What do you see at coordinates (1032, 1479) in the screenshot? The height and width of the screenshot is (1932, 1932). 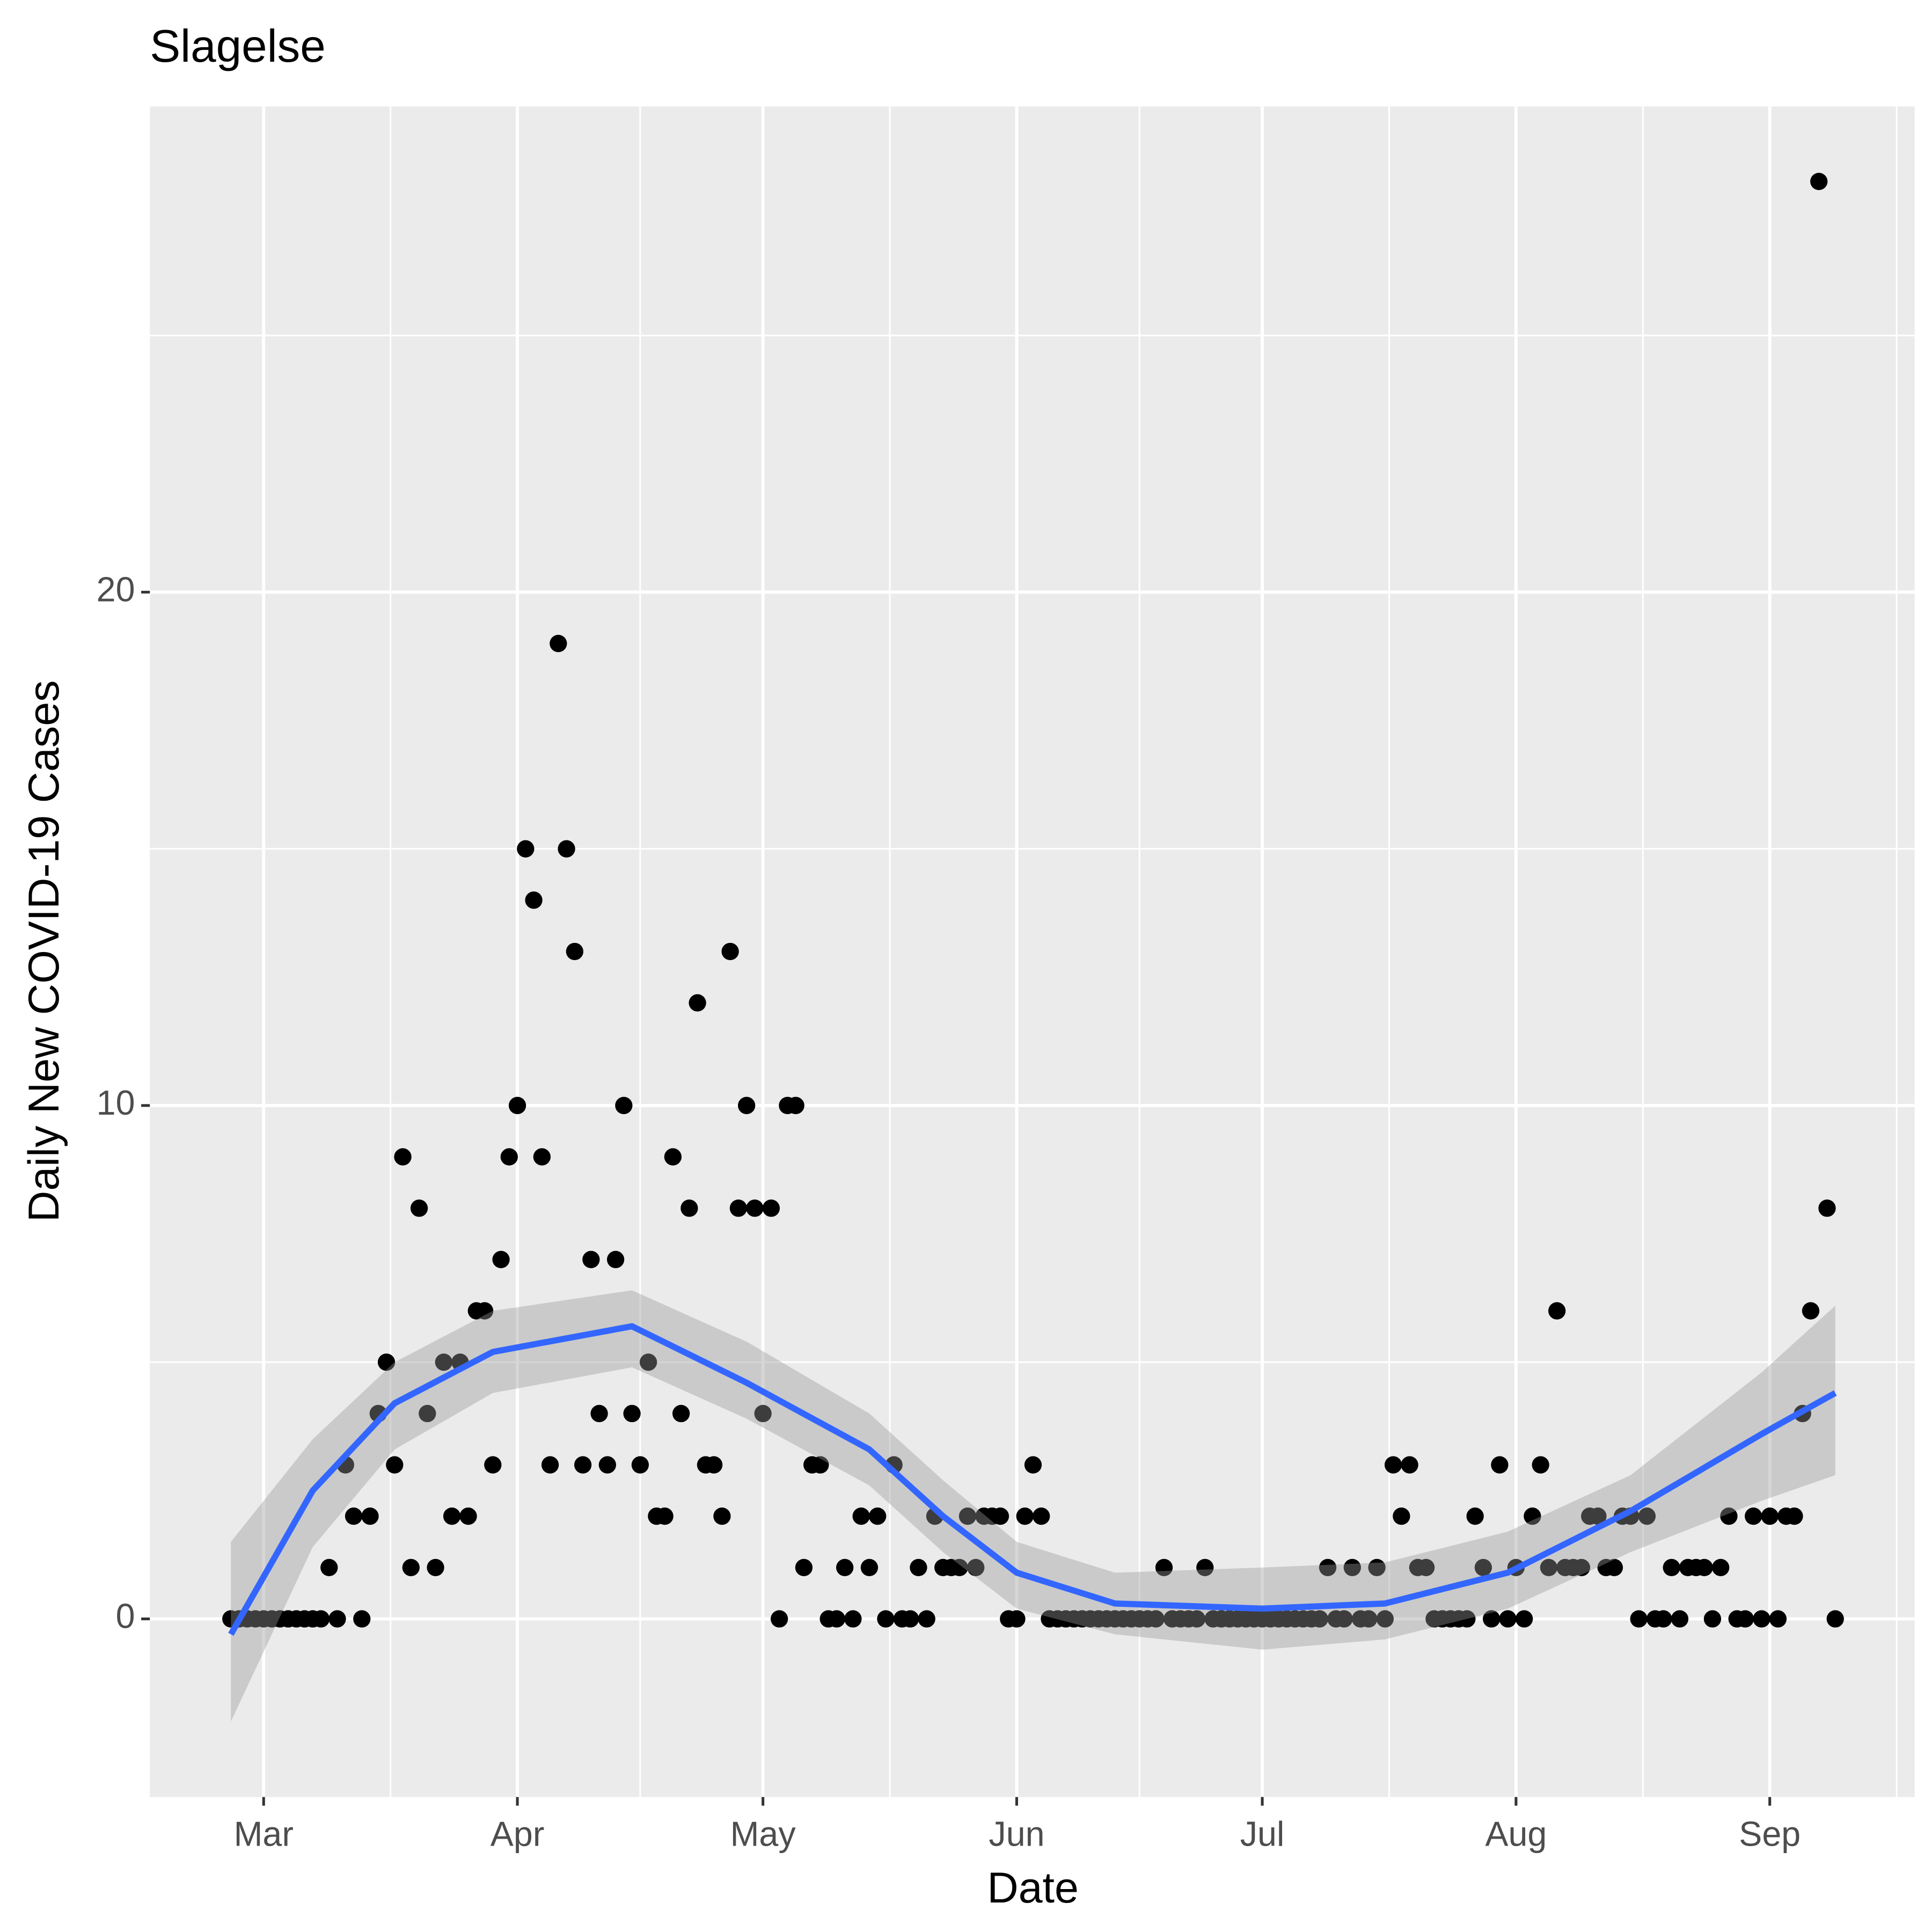 I see `smooth-line` at bounding box center [1032, 1479].